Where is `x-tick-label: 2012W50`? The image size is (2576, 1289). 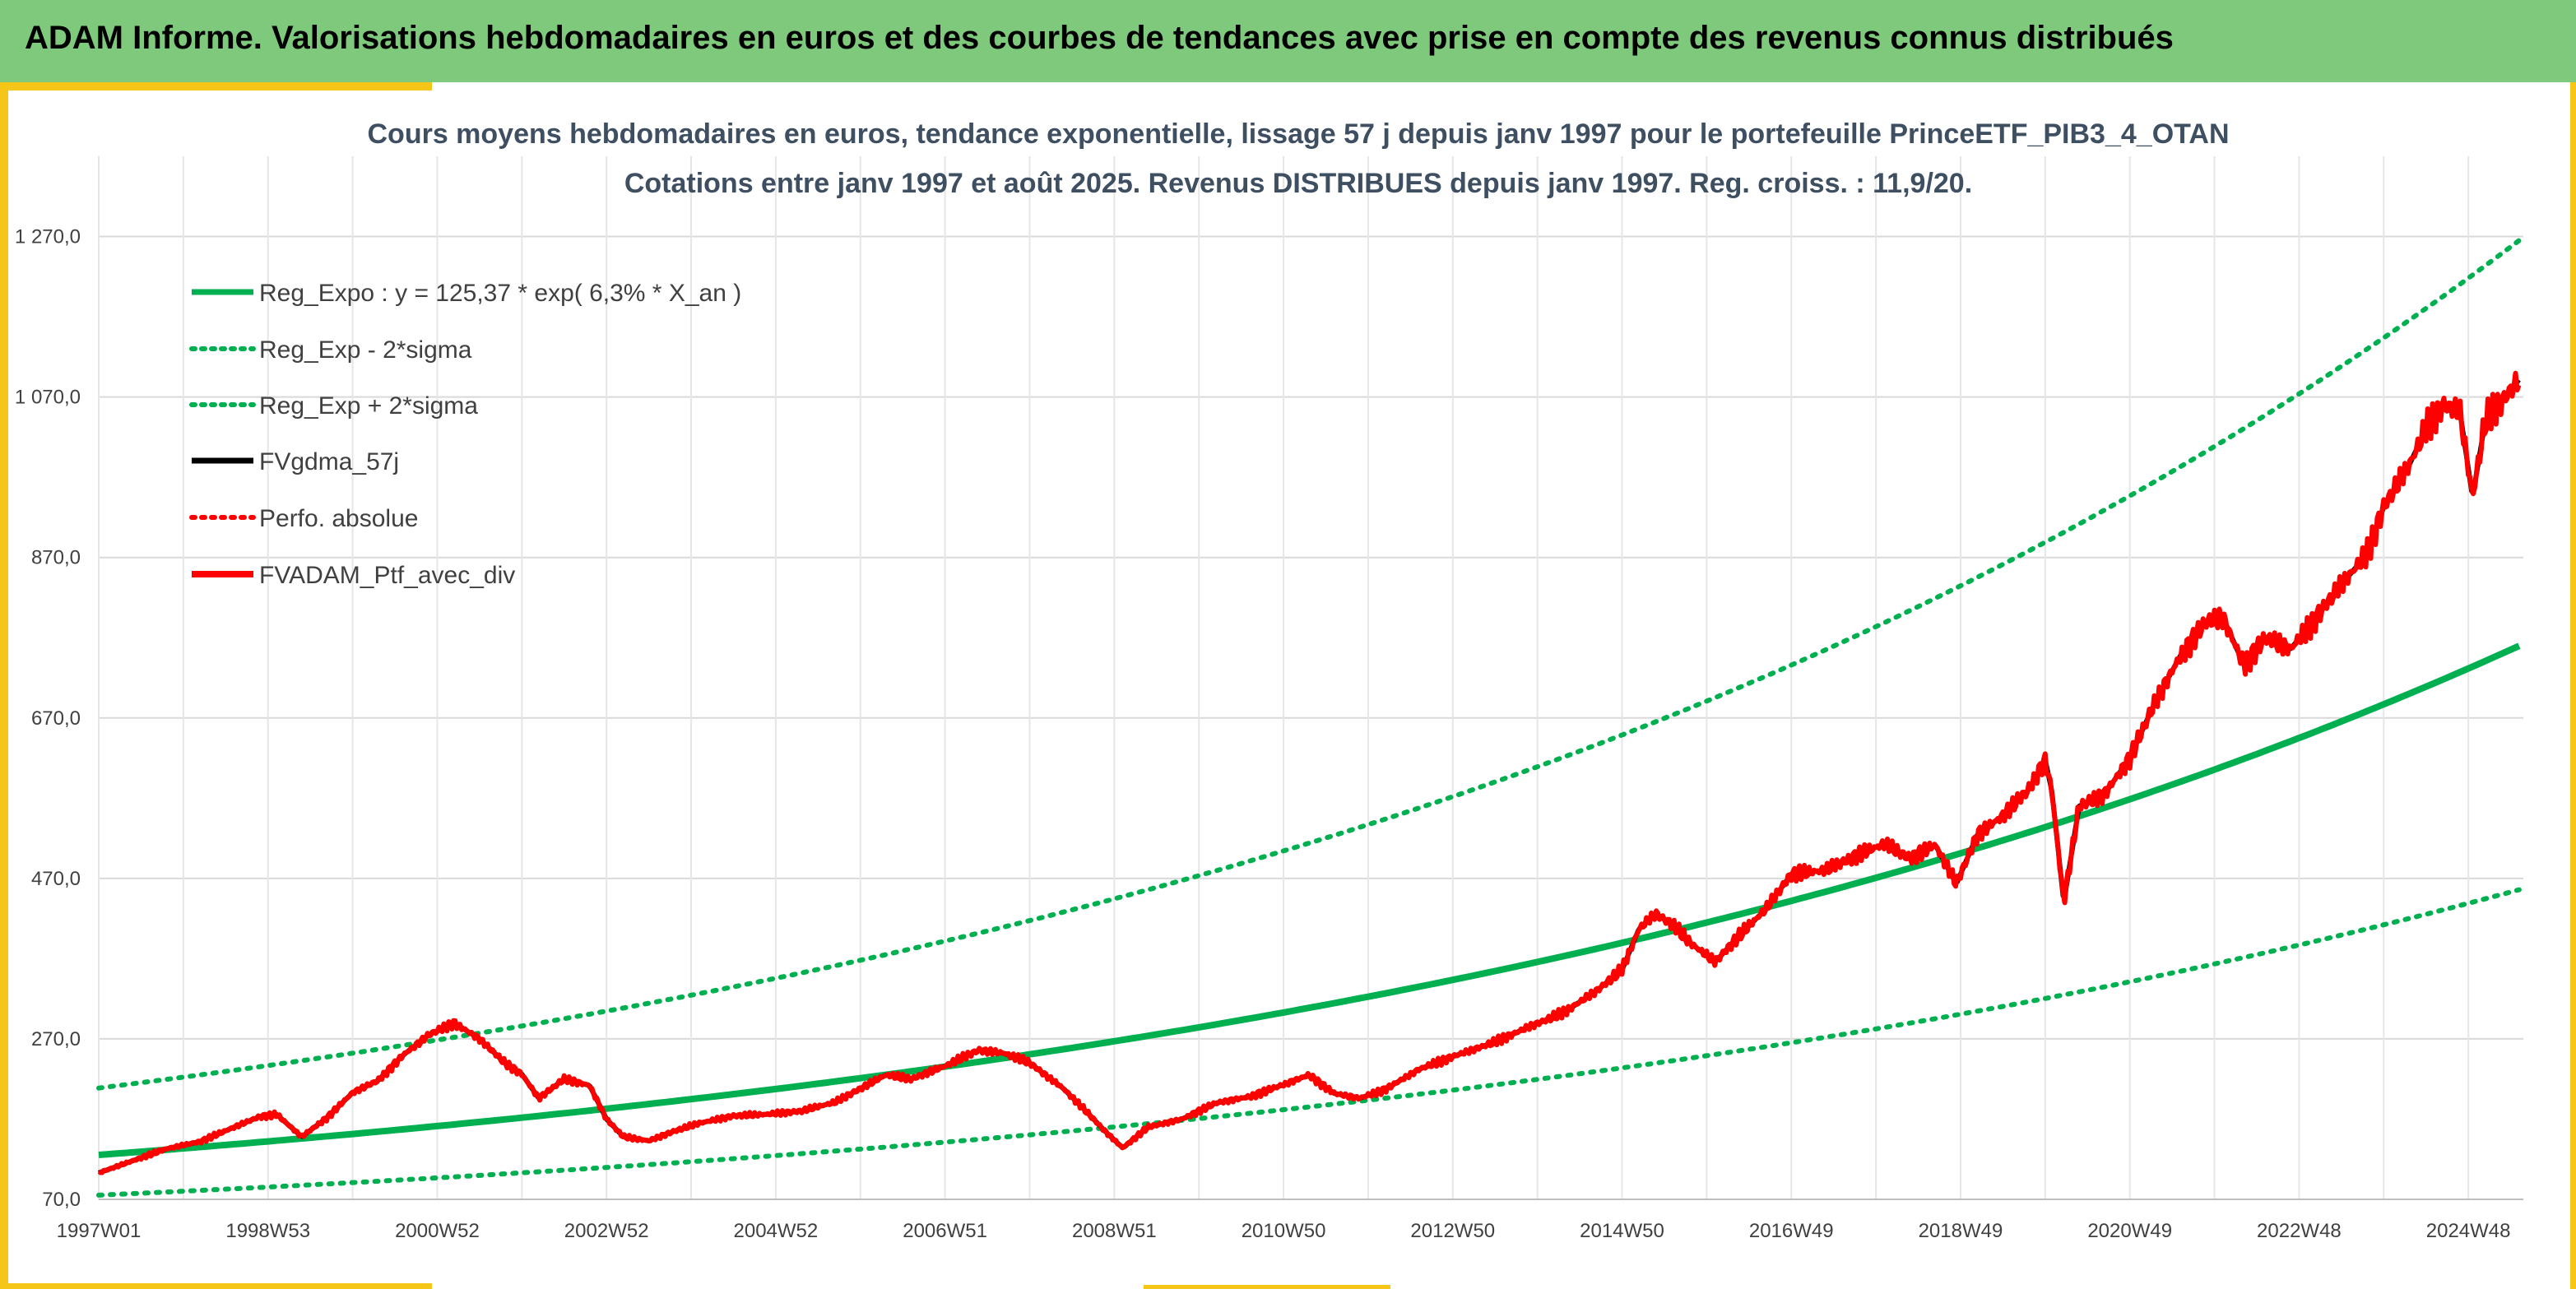 x-tick-label: 2012W50 is located at coordinates (1452, 1231).